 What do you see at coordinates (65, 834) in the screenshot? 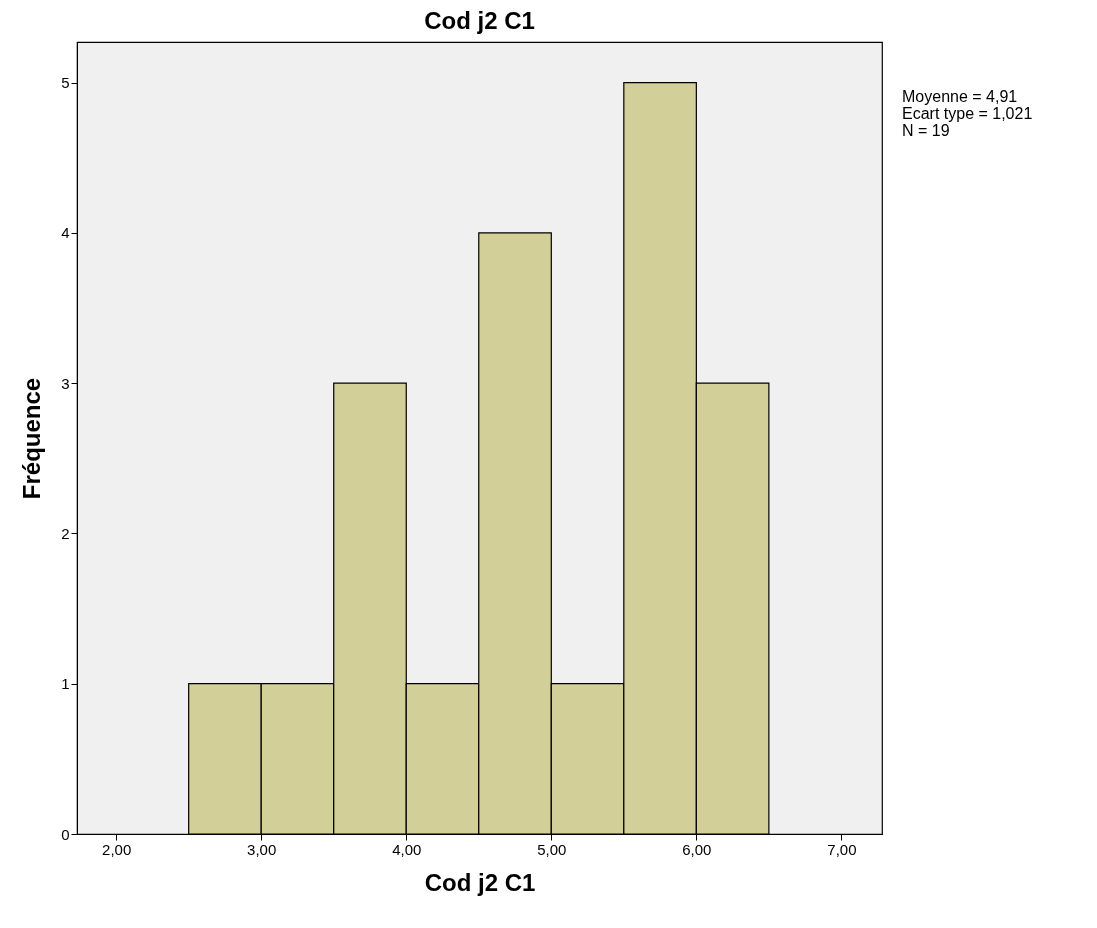
I see `y-tick-label: 0` at bounding box center [65, 834].